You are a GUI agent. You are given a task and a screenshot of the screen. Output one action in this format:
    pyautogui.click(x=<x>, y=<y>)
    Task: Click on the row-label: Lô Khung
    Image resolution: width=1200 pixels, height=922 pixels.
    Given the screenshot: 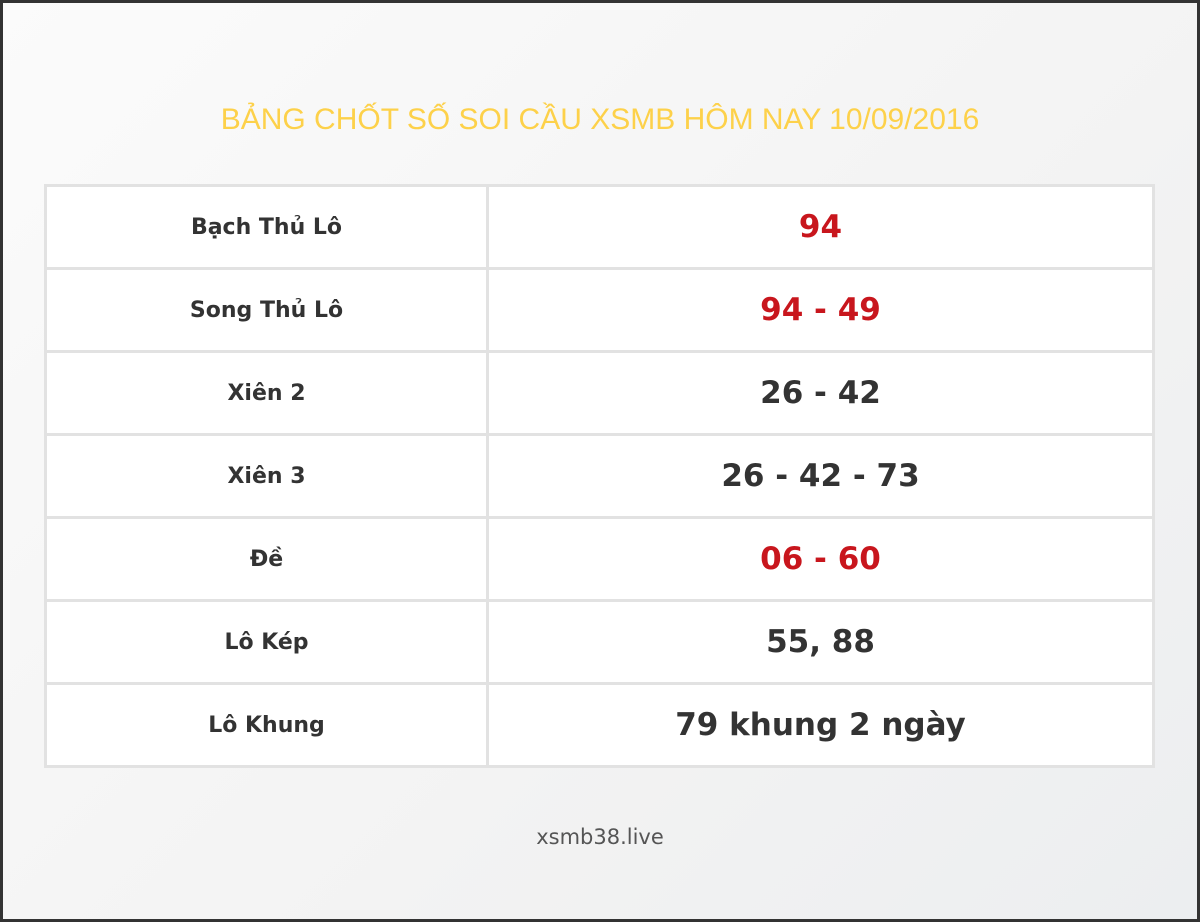 What is the action you would take?
    pyautogui.click(x=266, y=725)
    